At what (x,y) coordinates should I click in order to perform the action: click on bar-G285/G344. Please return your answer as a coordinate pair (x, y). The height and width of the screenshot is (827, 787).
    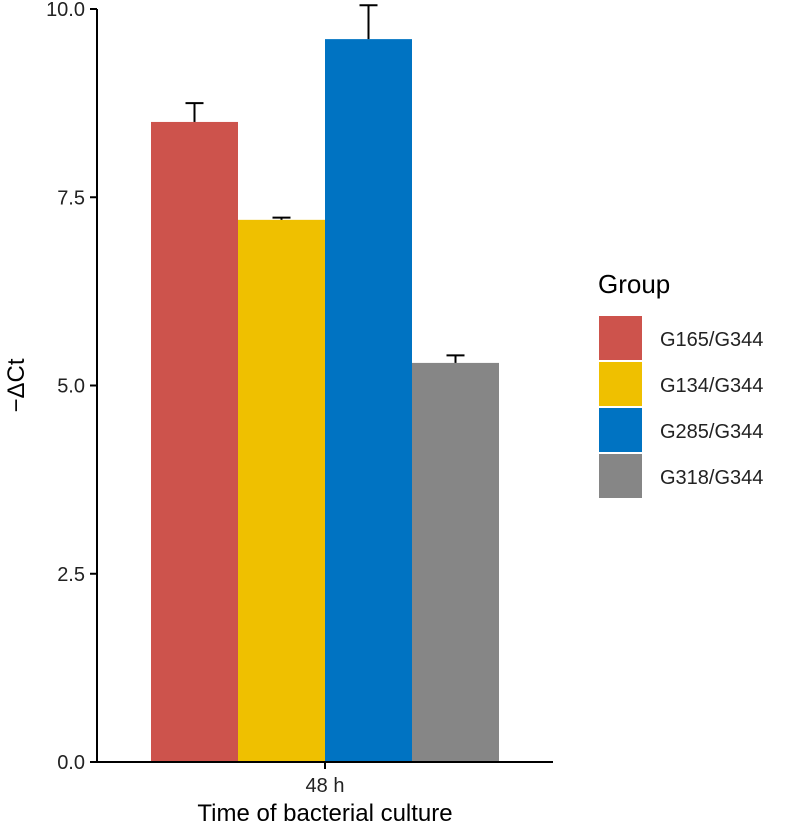
    Looking at the image, I should click on (368, 401).